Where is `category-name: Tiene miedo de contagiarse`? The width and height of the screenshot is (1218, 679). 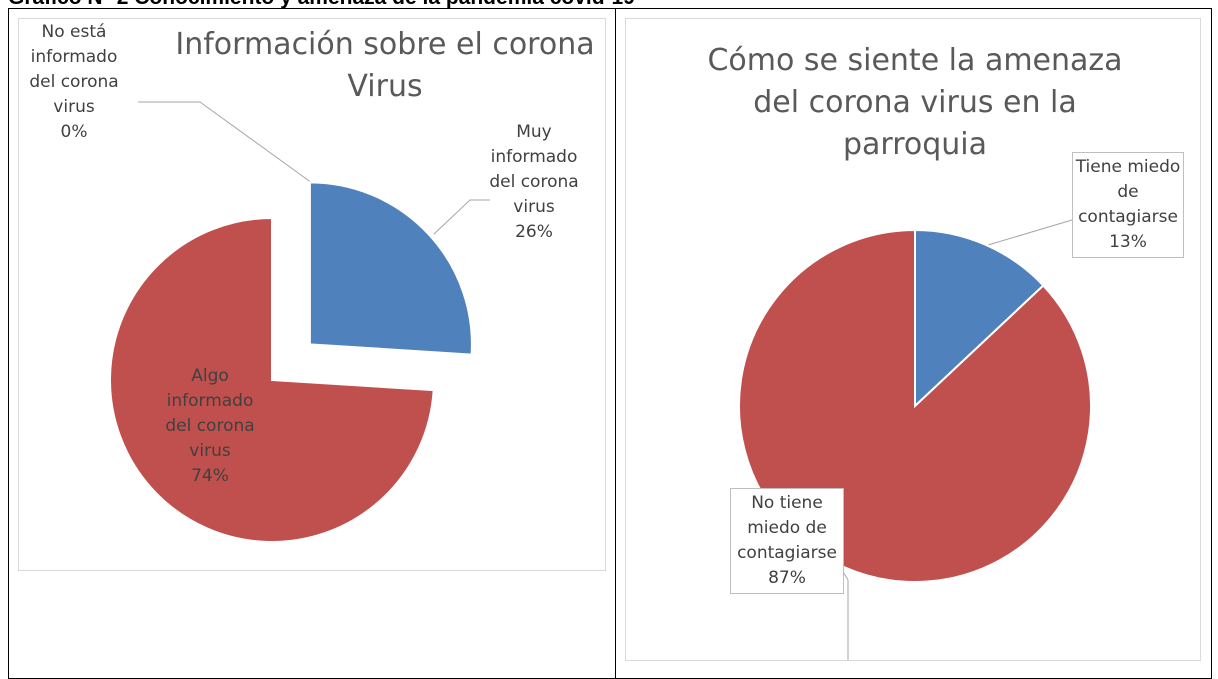
category-name: Tiene miedo de contagiarse is located at coordinates (1128, 192).